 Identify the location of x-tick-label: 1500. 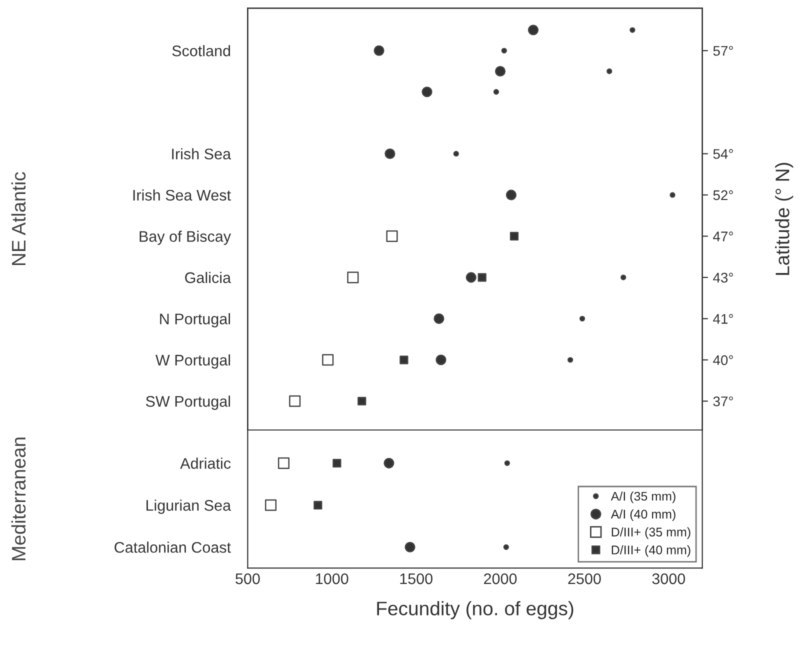
(416, 578).